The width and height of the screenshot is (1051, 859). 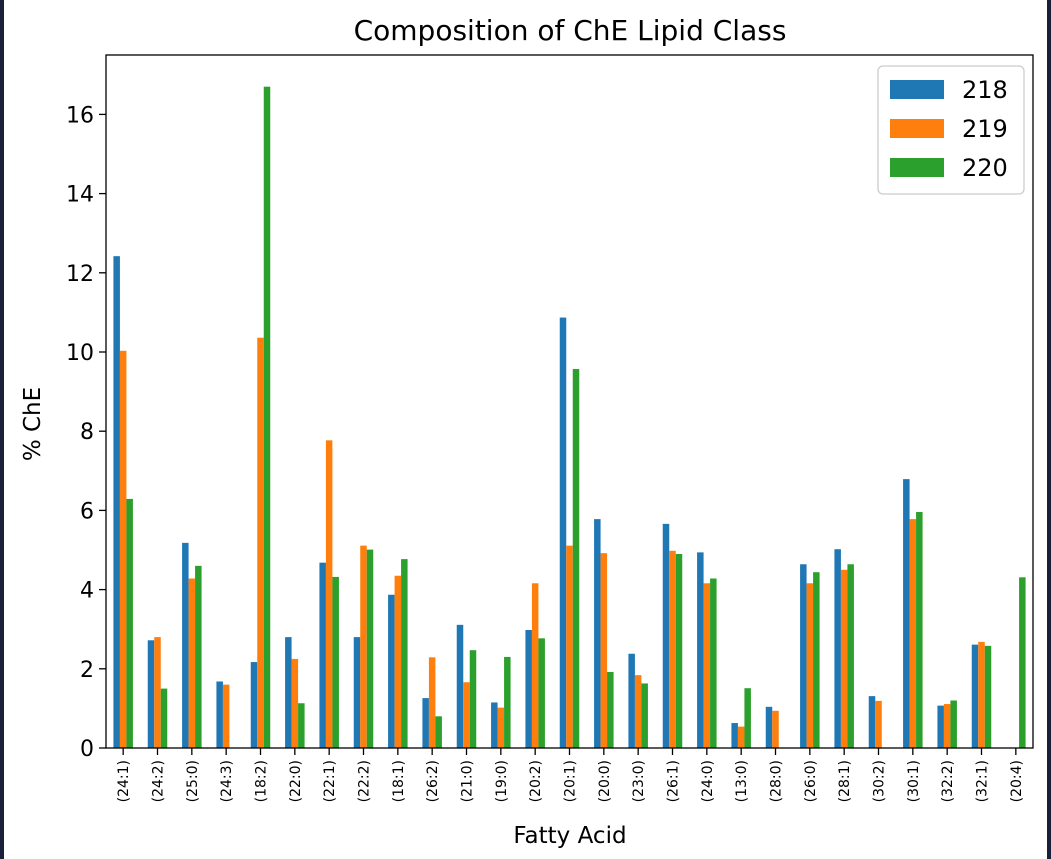 I want to click on x-tick-label: (30:2), so click(x=880, y=781).